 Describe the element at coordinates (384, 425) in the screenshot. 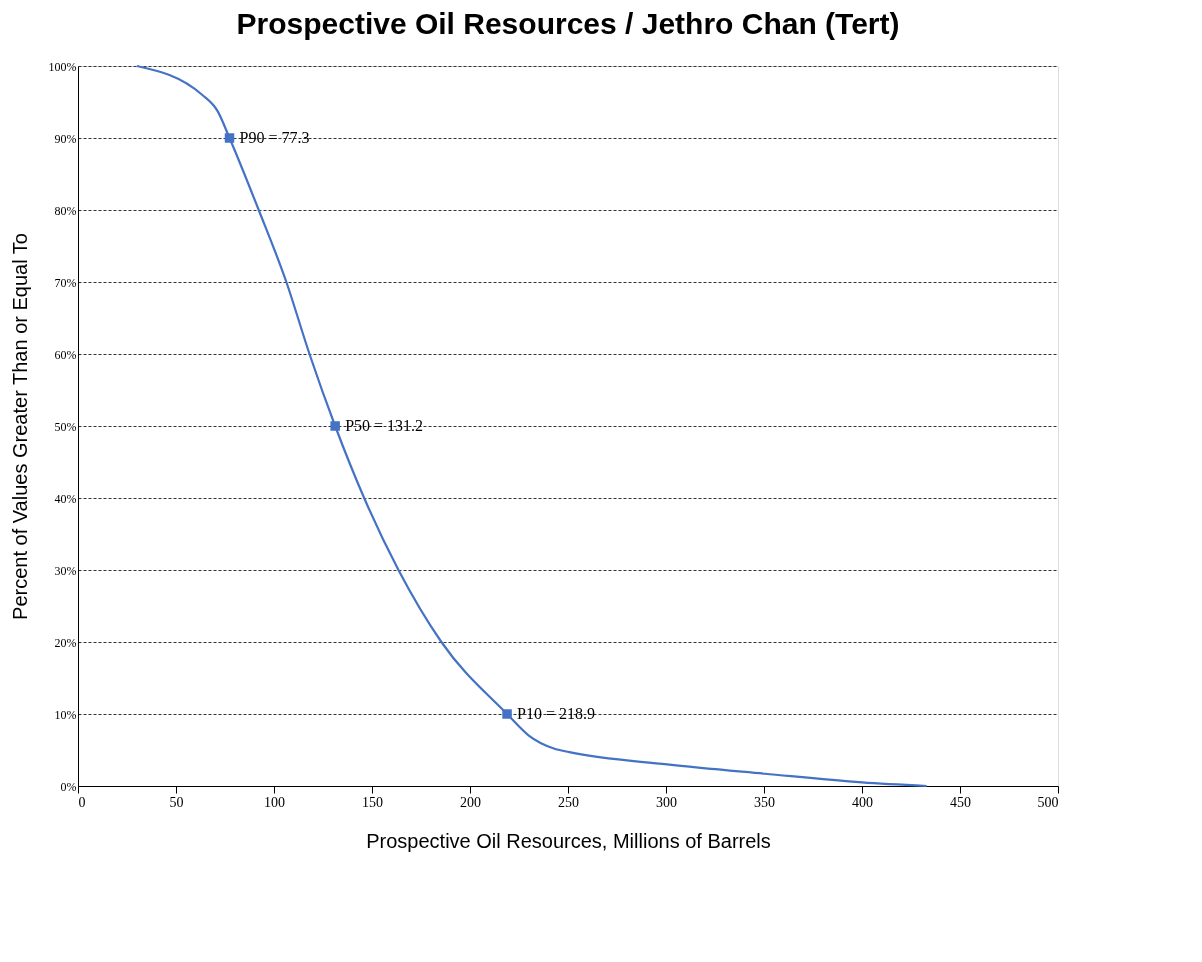

I see `annotation: P50 = 131.2` at that location.